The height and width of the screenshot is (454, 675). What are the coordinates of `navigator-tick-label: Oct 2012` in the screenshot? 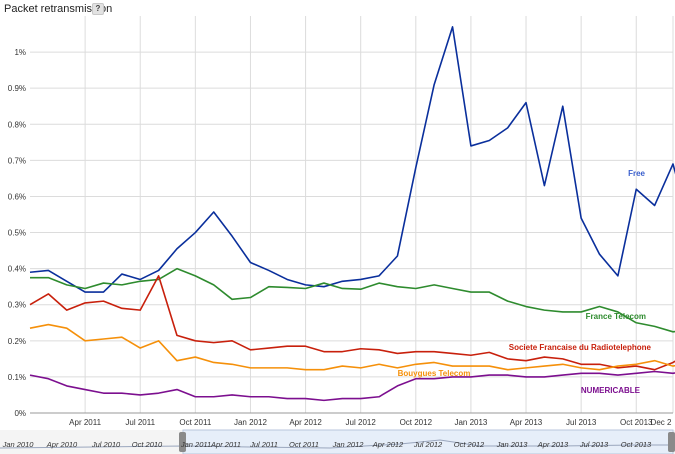 It's located at (469, 444).